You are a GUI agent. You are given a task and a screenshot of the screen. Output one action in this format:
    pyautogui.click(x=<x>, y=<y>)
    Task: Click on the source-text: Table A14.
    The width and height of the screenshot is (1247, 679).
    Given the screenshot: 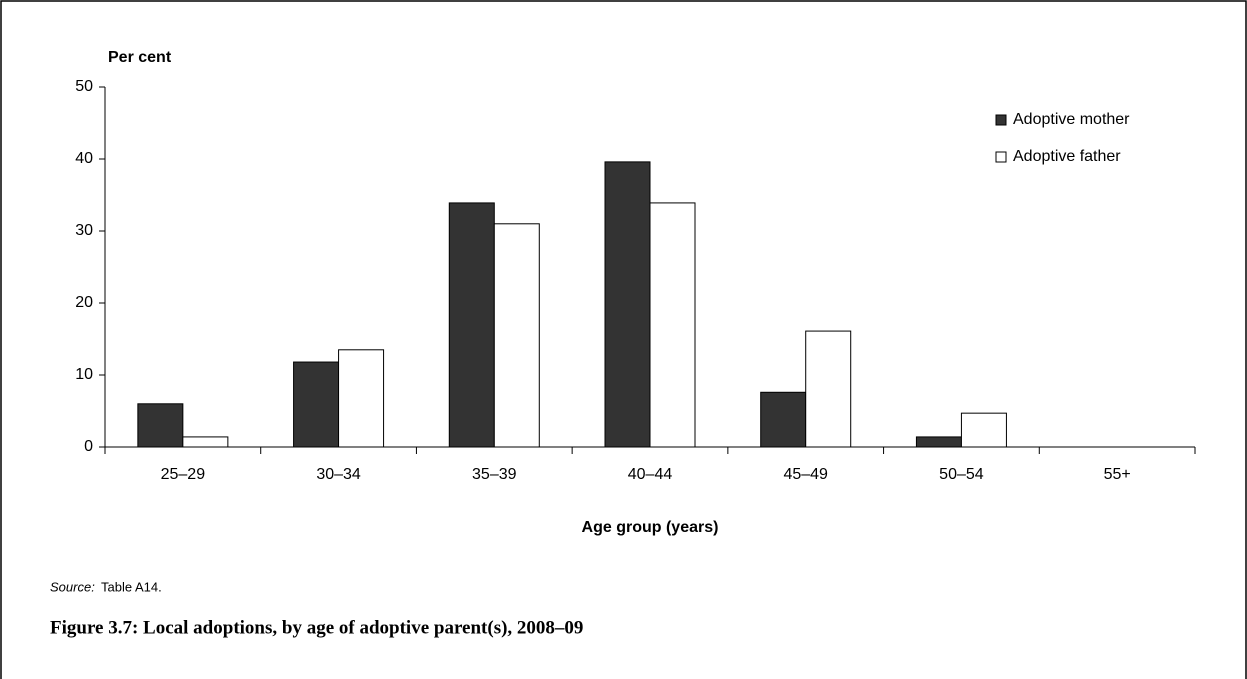 What is the action you would take?
    pyautogui.click(x=131, y=586)
    